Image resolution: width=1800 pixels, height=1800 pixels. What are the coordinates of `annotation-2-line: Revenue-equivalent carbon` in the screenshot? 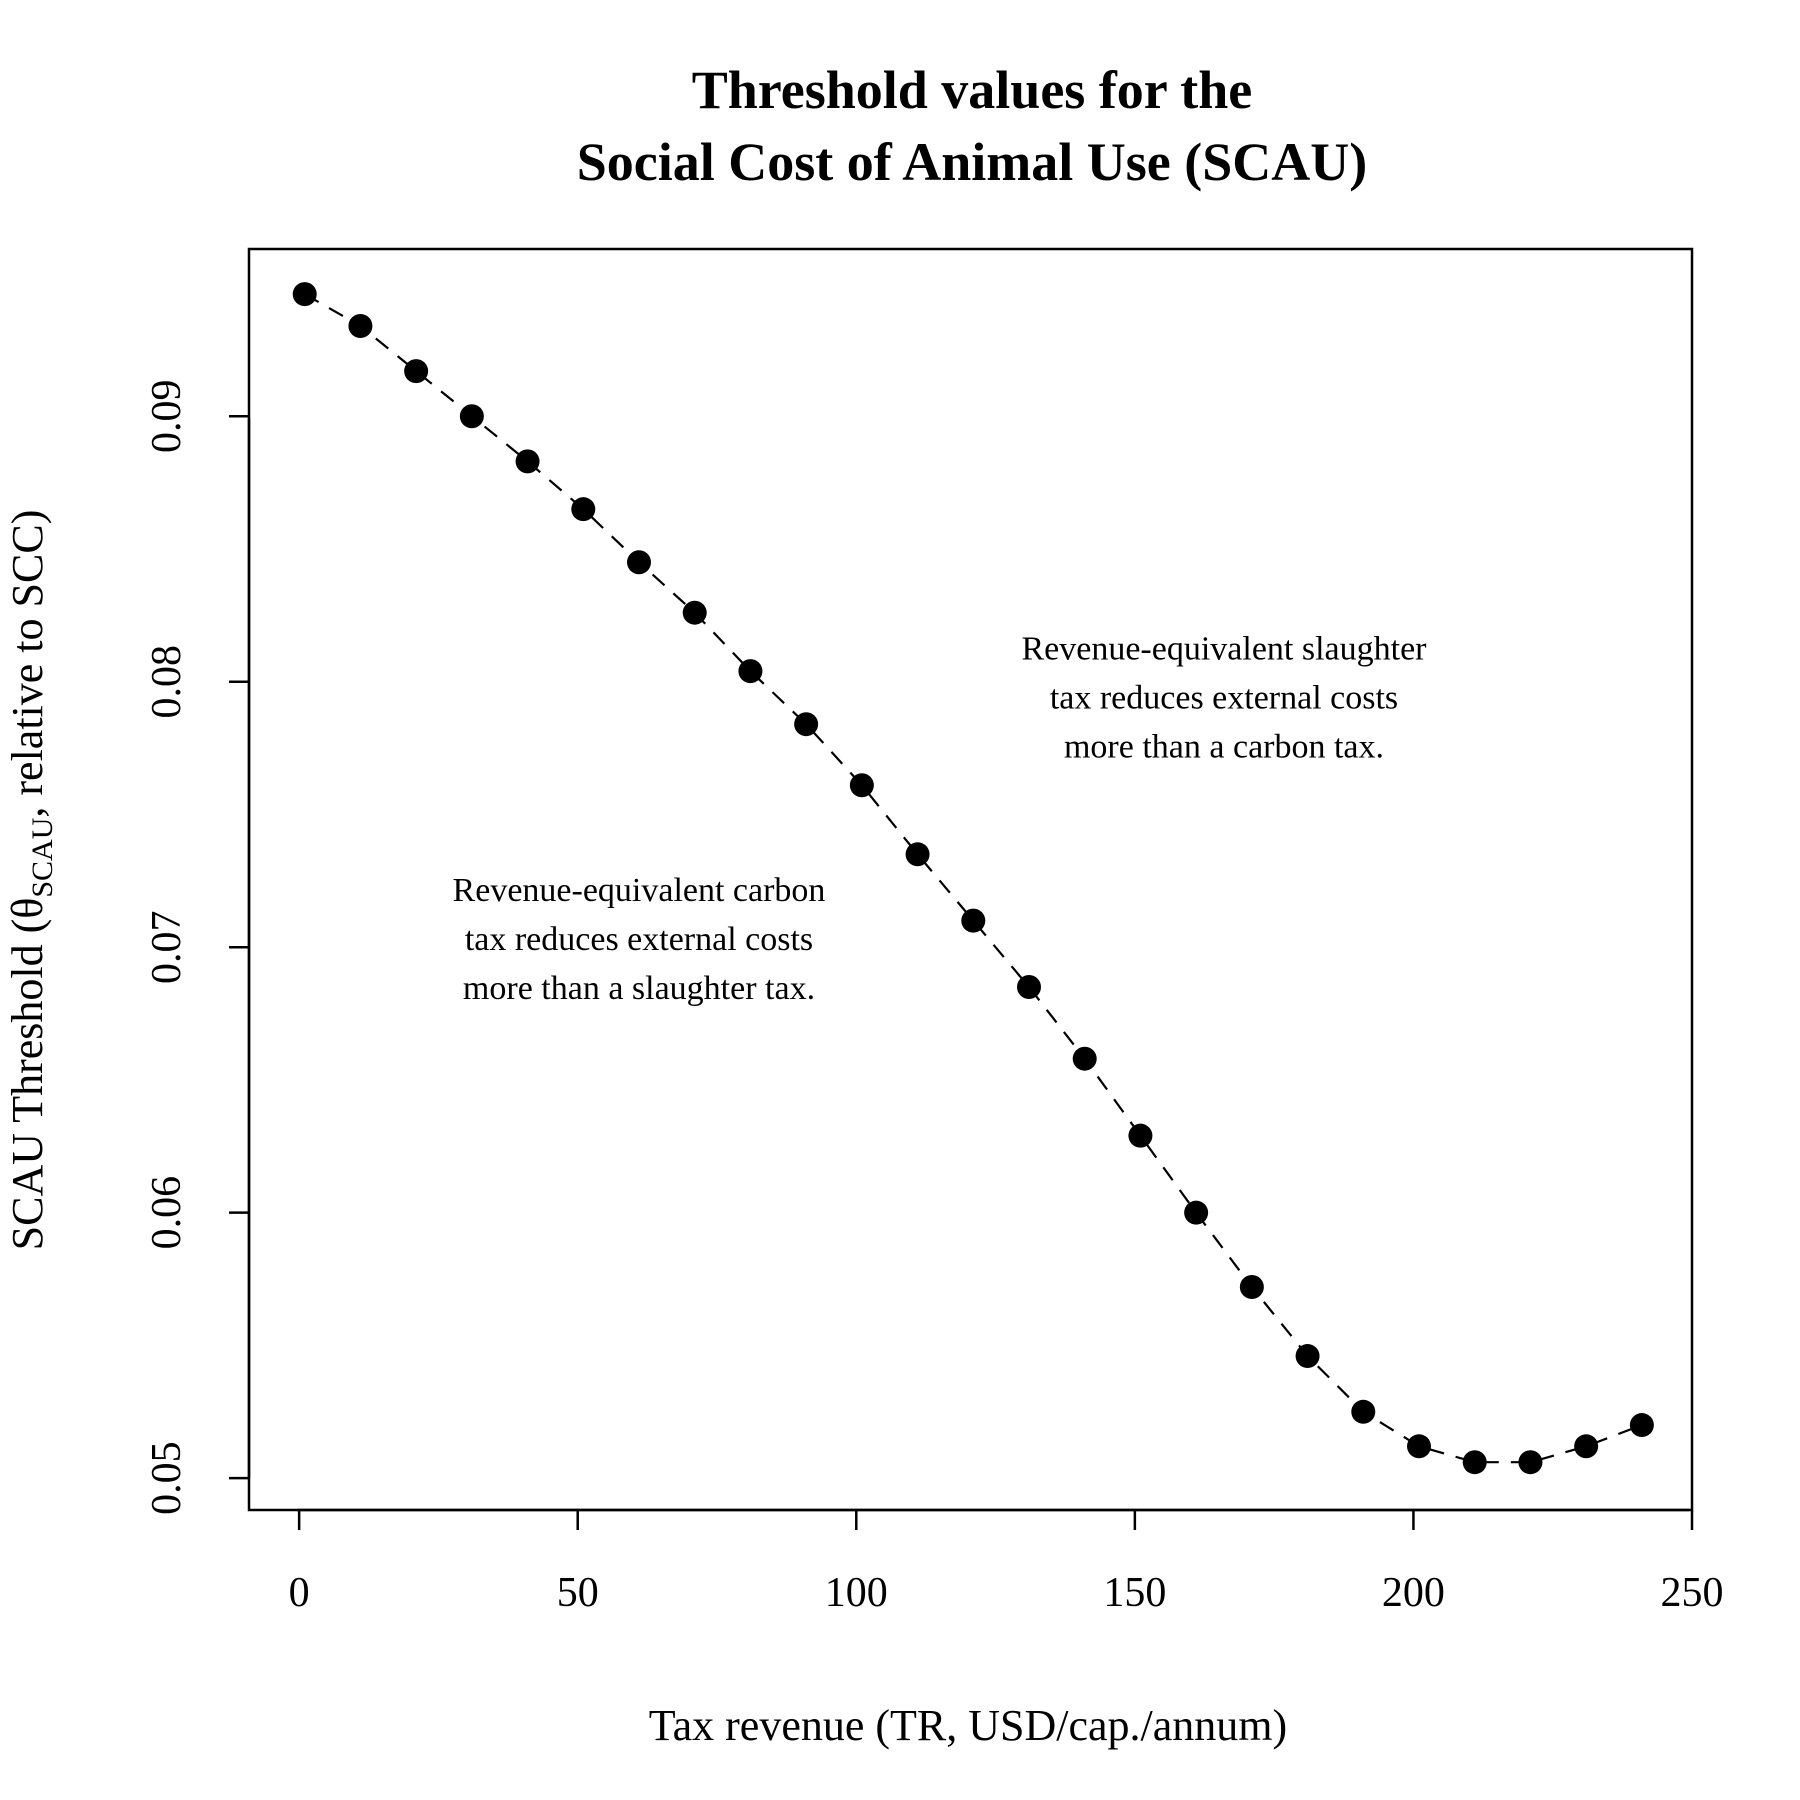 It's located at (639, 890).